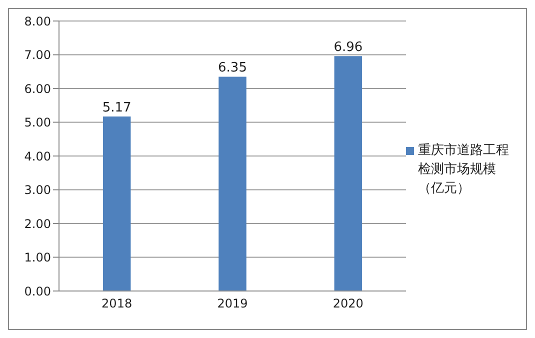  Describe the element at coordinates (37, 190) in the screenshot. I see `y-tick-label: 3.00` at that location.